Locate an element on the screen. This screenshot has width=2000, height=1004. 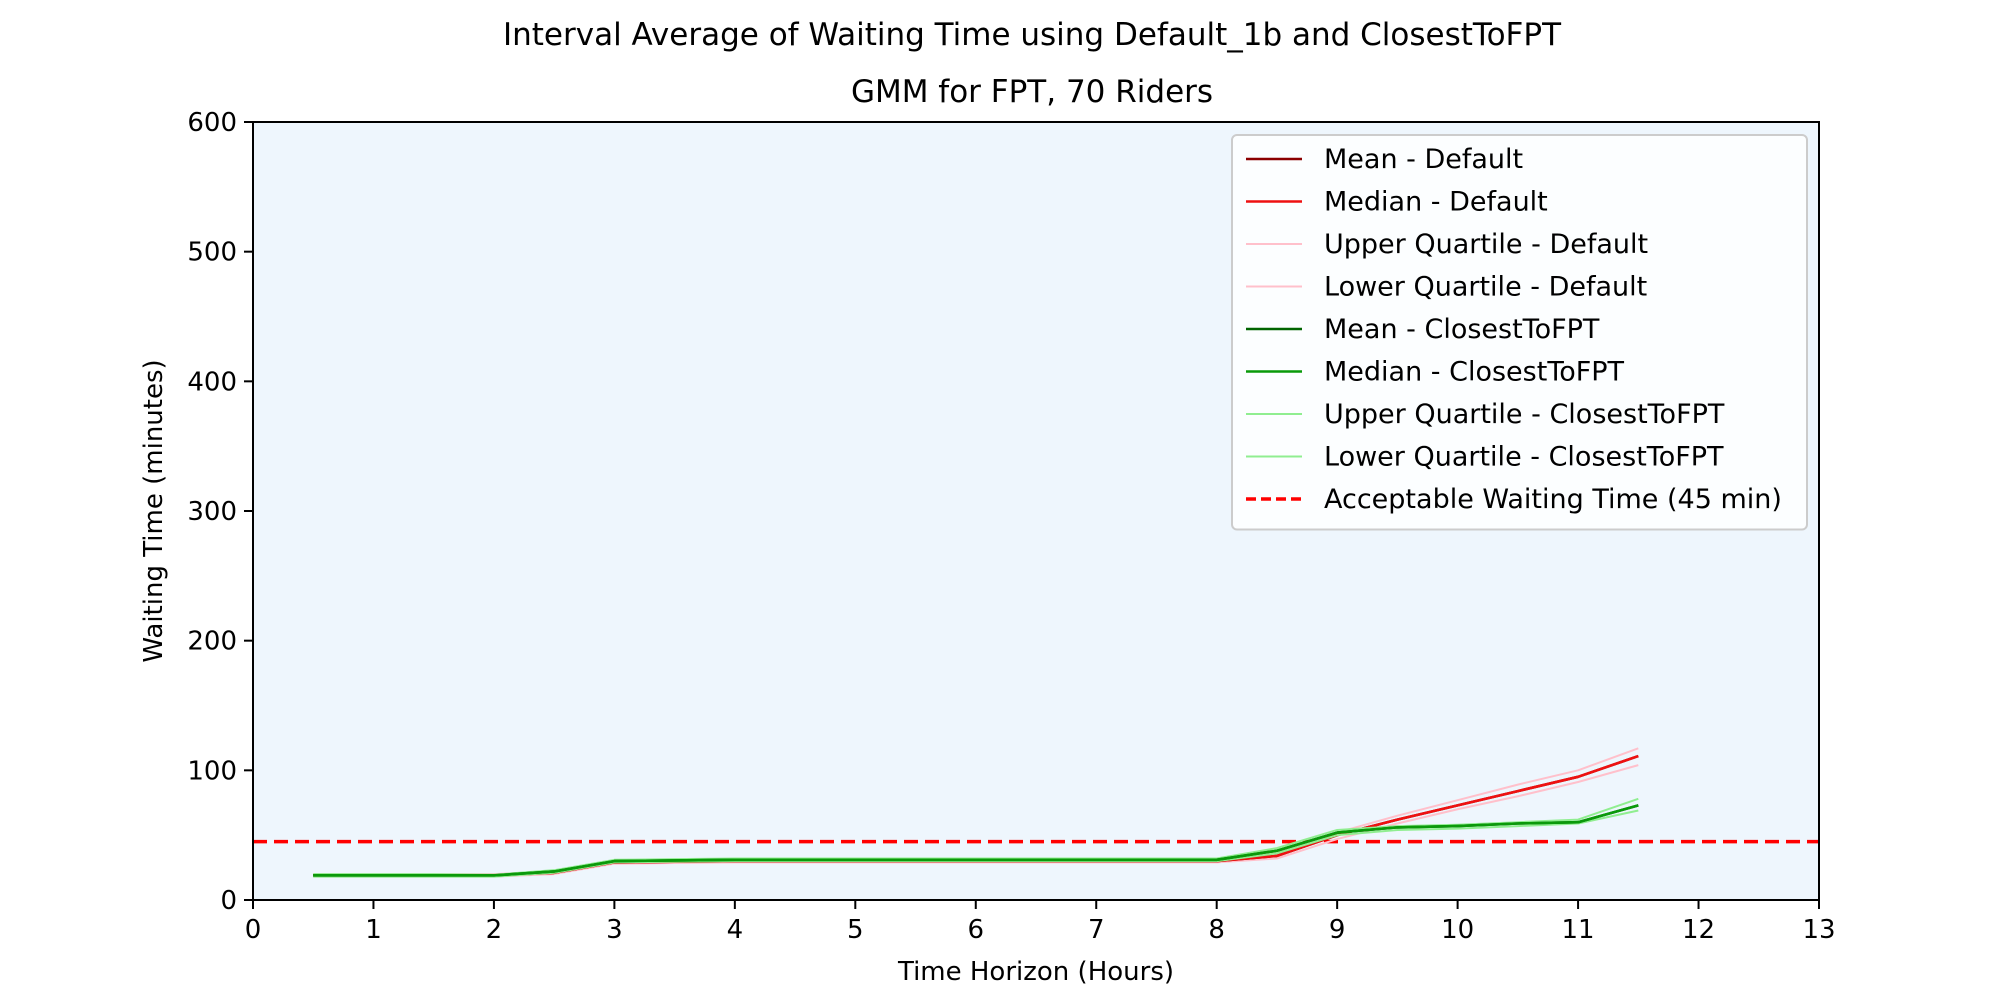
y-tick-label: 100 is located at coordinates (212, 771).